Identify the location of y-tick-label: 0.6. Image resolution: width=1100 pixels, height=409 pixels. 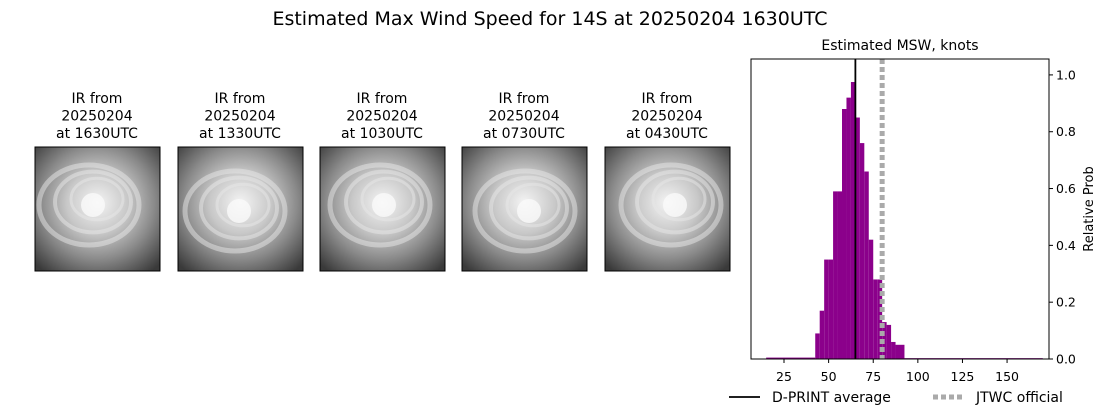
(1066, 188).